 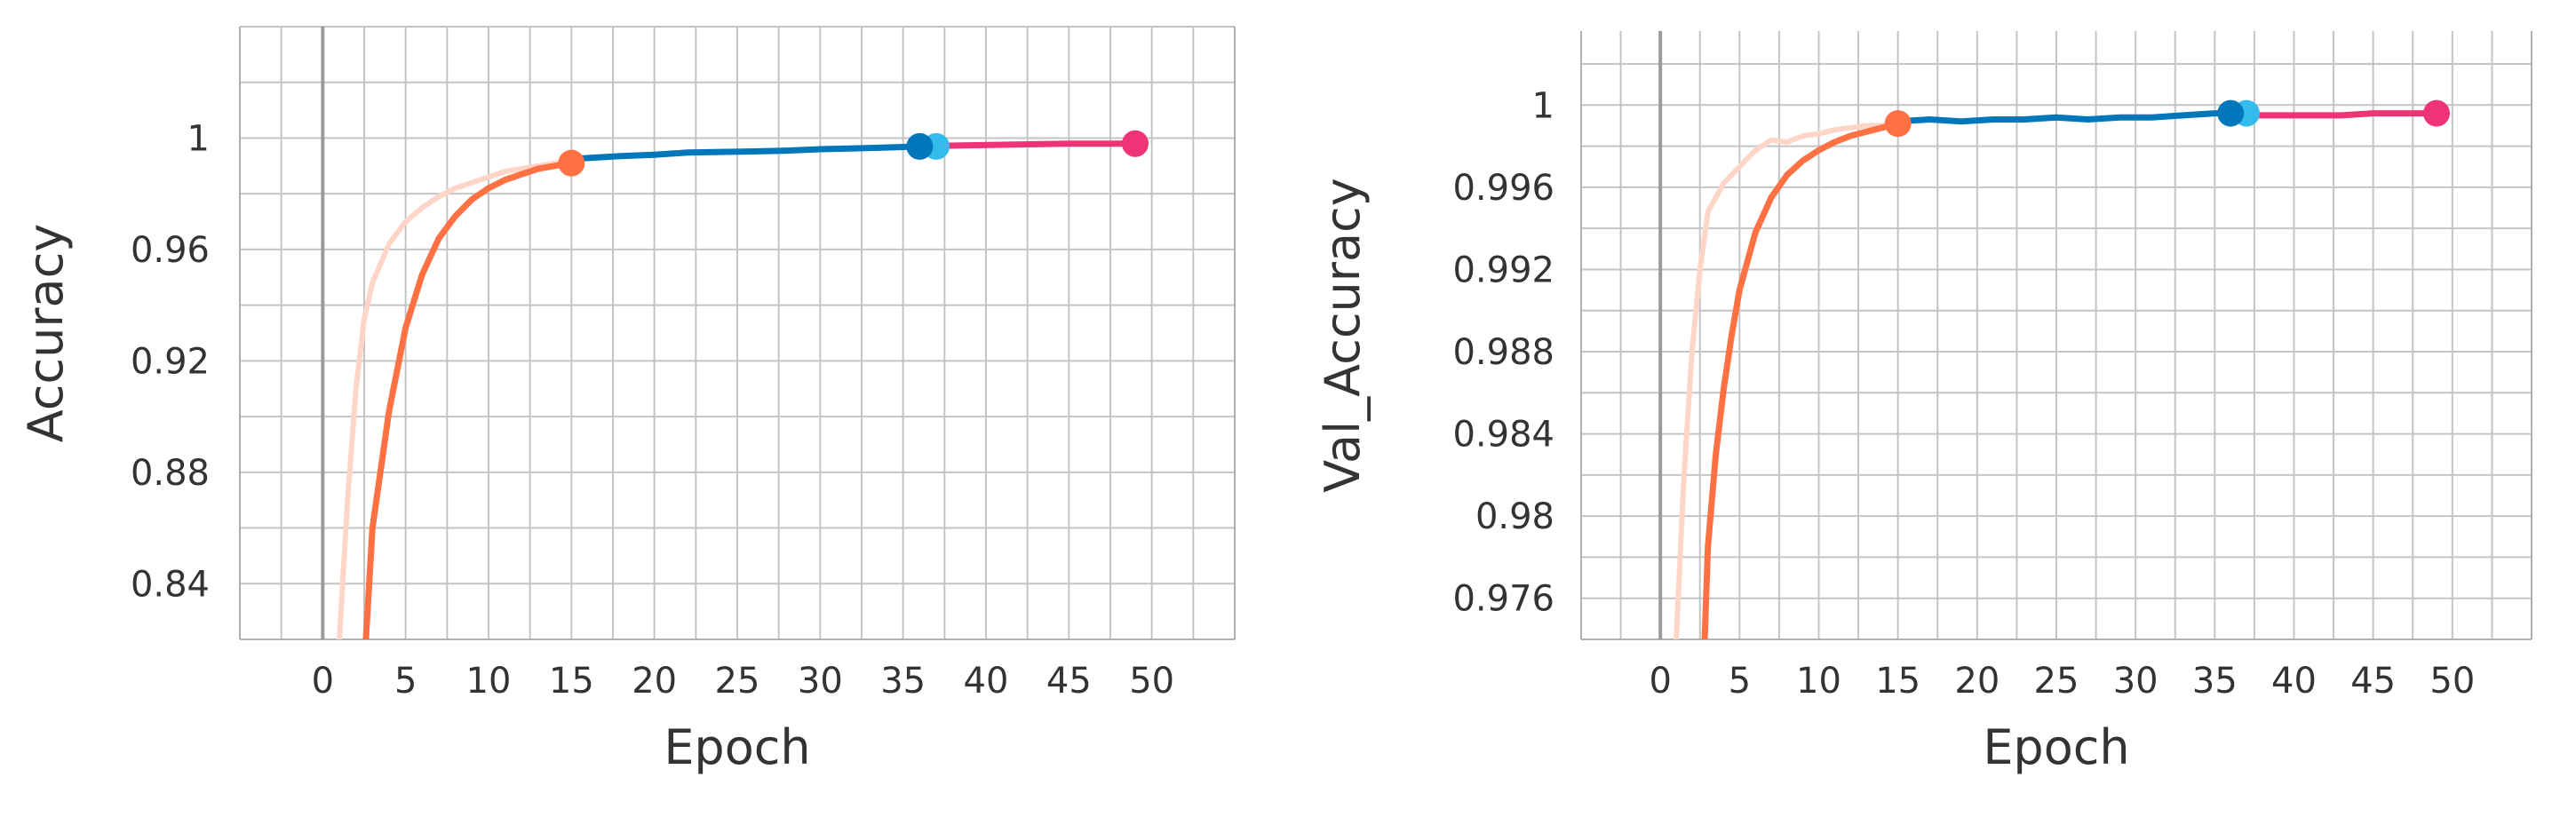 What do you see at coordinates (1343, 335) in the screenshot?
I see `y-axis-title: Val_Accuracy` at bounding box center [1343, 335].